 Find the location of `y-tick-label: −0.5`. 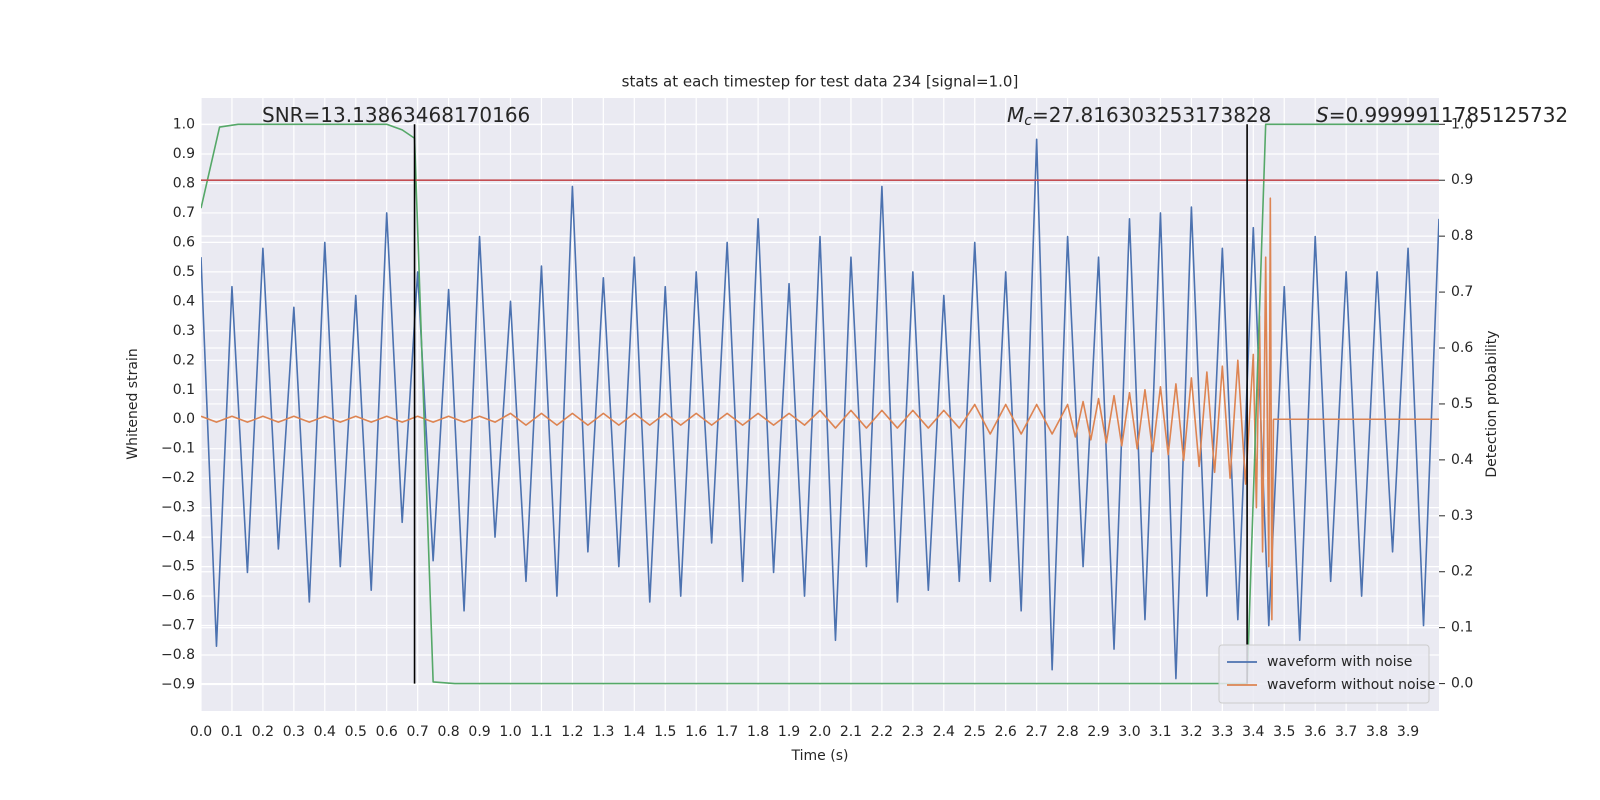

y-tick-label: −0.5 is located at coordinates (178, 567).